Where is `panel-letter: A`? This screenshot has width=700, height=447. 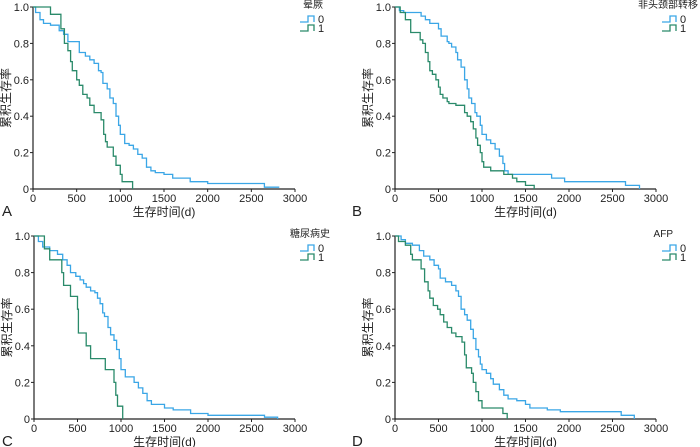 panel-letter: A is located at coordinates (7, 211).